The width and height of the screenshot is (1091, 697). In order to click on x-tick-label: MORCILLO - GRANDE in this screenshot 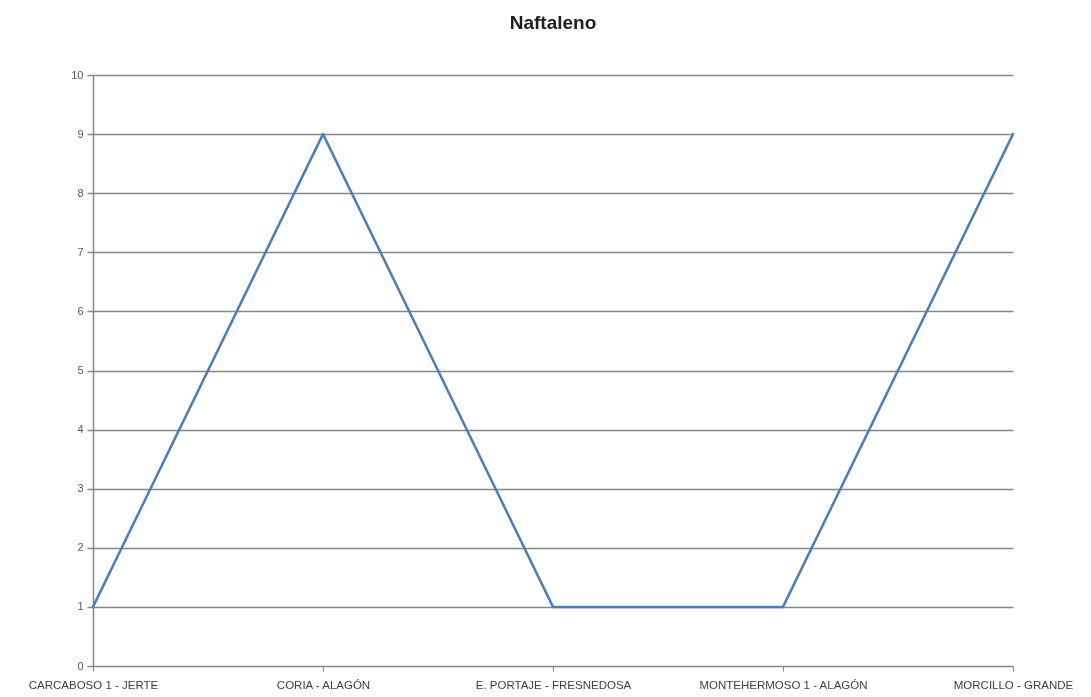, I will do `click(1013, 684)`.